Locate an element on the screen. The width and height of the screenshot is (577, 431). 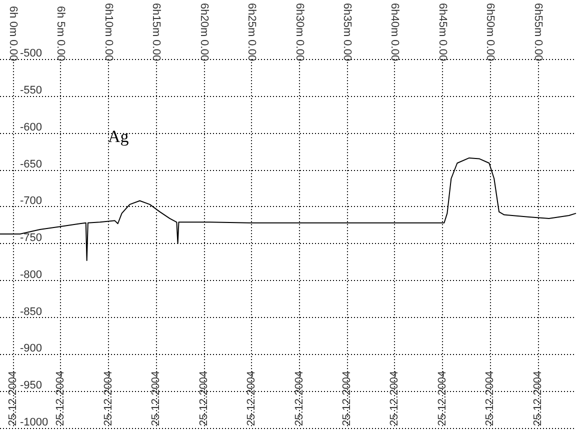
annotation: Ag is located at coordinates (119, 136).